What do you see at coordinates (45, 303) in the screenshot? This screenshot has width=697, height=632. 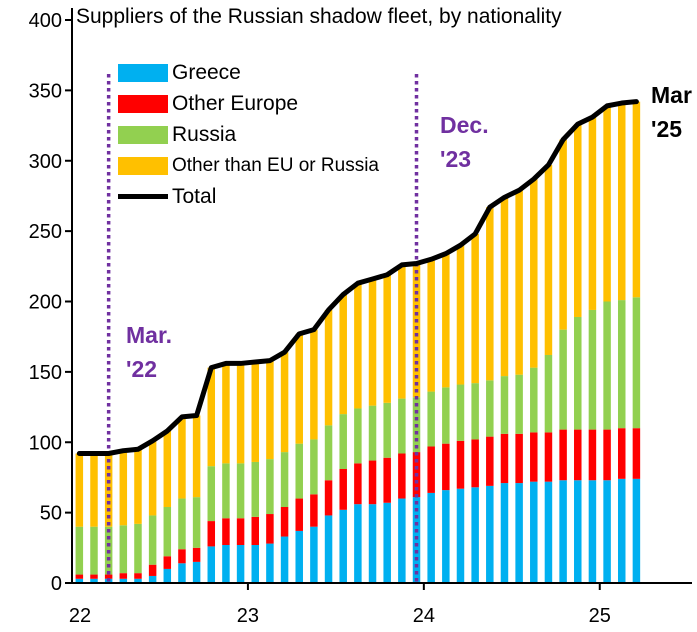 I see `y-tick-label: 200` at bounding box center [45, 303].